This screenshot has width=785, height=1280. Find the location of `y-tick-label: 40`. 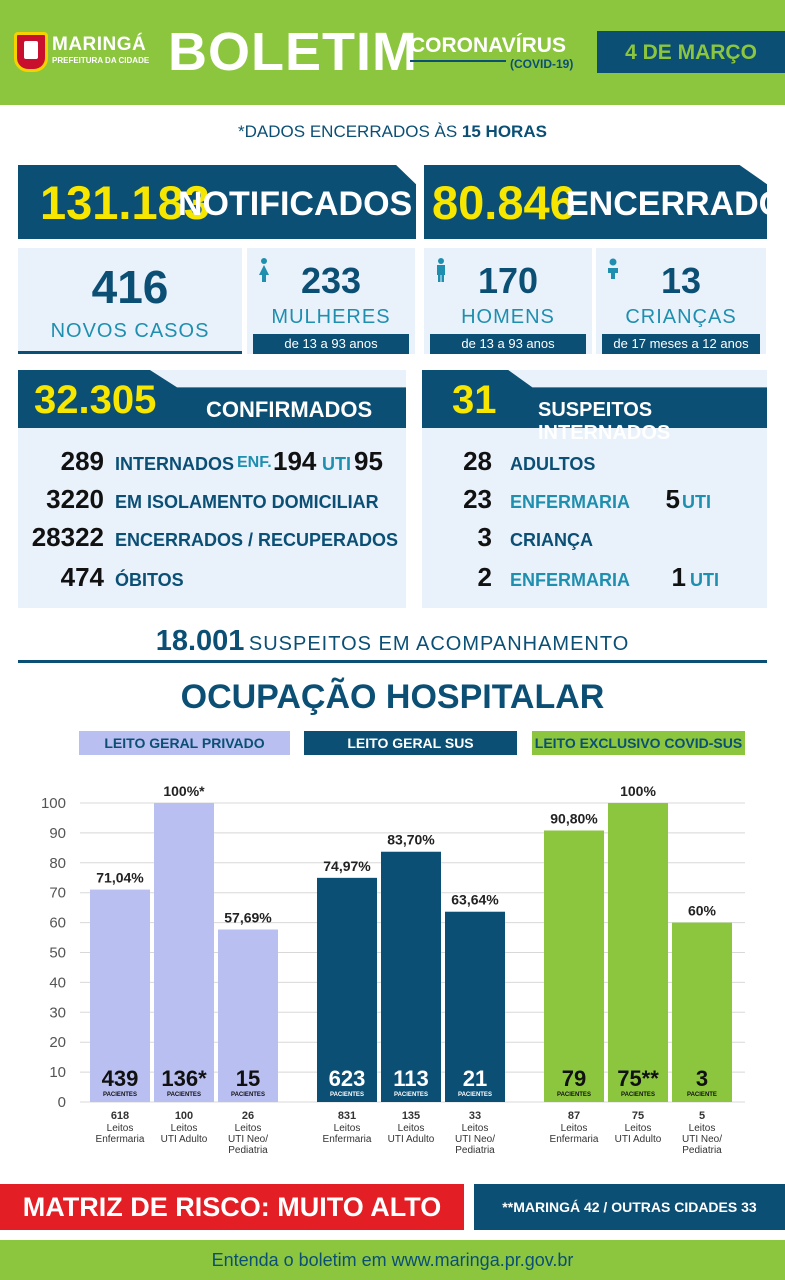

y-tick-label: 40 is located at coordinates (57, 982).